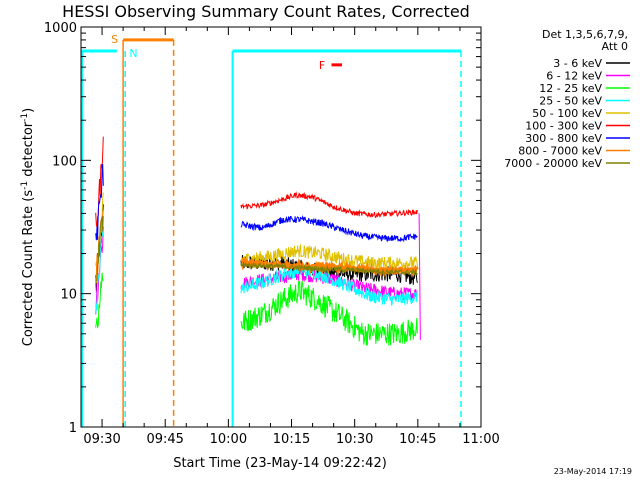  I want to click on y-tick-label: 1000, so click(60, 28).